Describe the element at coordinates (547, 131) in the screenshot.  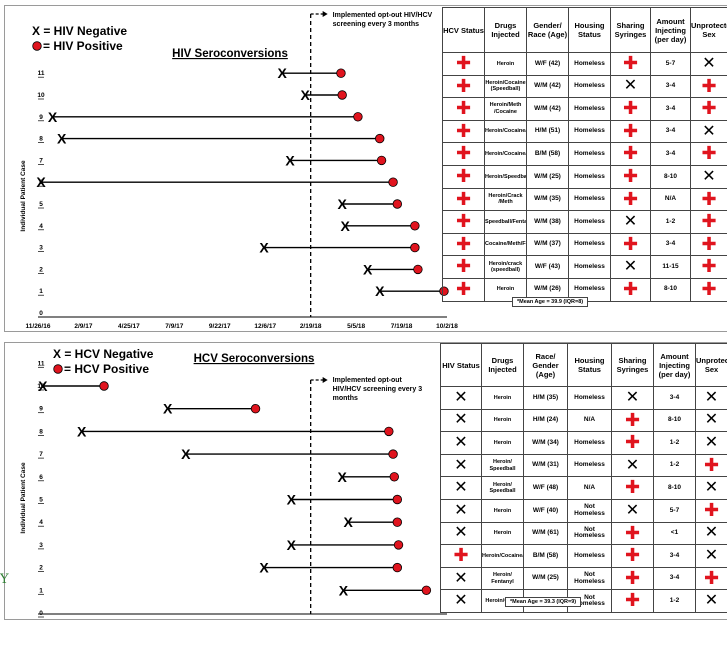
I see `race-cell: H/M (51)` at that location.